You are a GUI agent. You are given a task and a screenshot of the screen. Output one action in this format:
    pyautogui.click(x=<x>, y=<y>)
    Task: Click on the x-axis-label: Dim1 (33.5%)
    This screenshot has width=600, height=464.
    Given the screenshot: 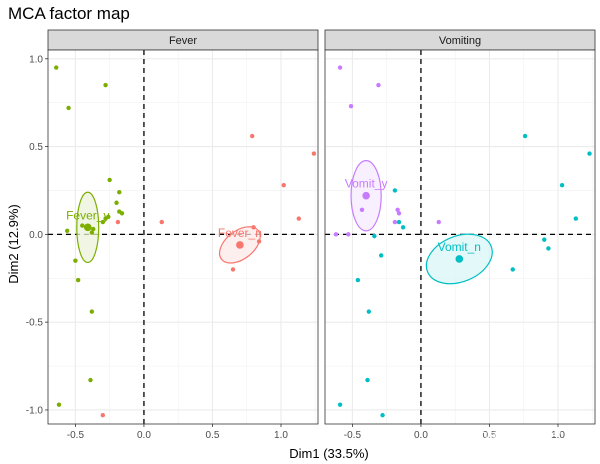 What is the action you would take?
    pyautogui.click(x=328, y=453)
    